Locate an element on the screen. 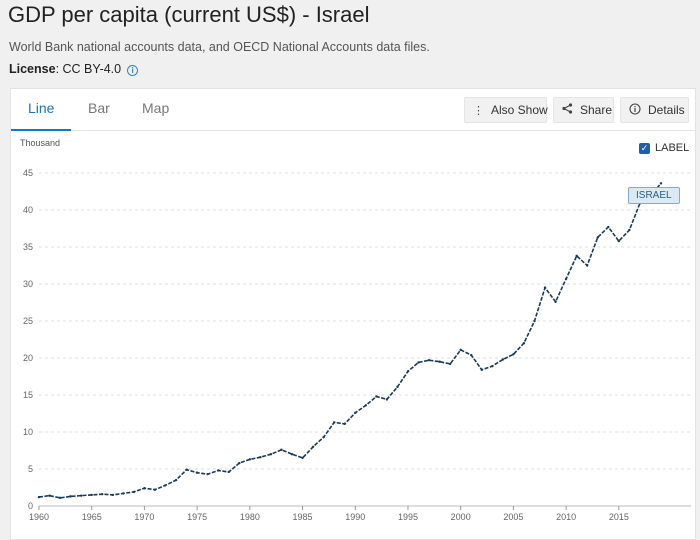  x-tick-label: 1975 is located at coordinates (197, 517).